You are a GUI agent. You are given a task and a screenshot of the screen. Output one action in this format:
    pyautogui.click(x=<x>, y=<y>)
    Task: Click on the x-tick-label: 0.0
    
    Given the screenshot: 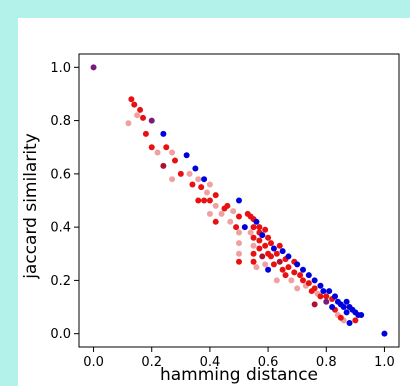 What is the action you would take?
    pyautogui.click(x=93, y=362)
    